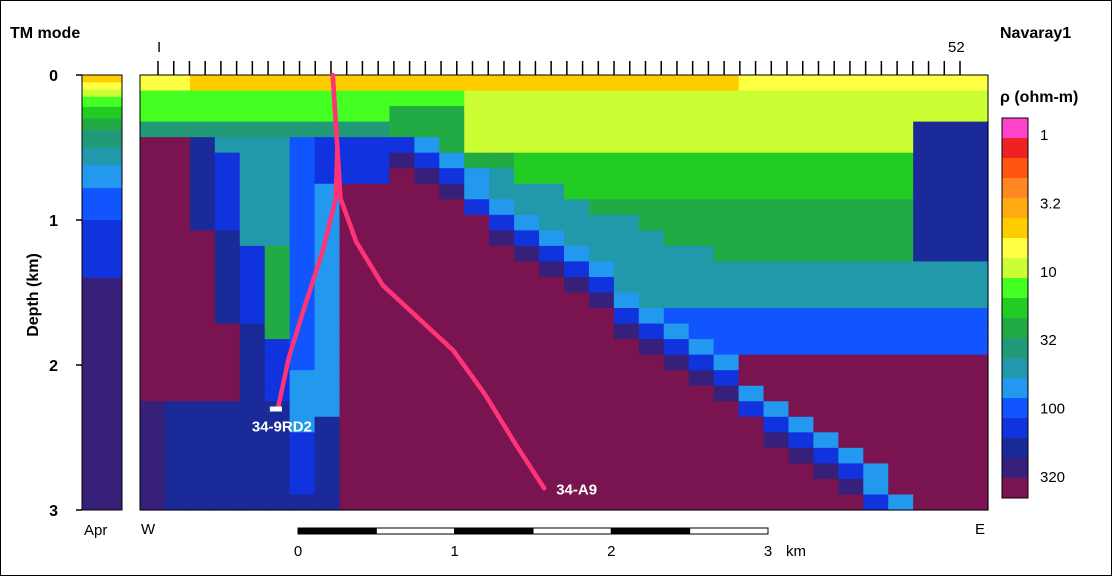  I want to click on colorbar-swatch, so click(1015, 208).